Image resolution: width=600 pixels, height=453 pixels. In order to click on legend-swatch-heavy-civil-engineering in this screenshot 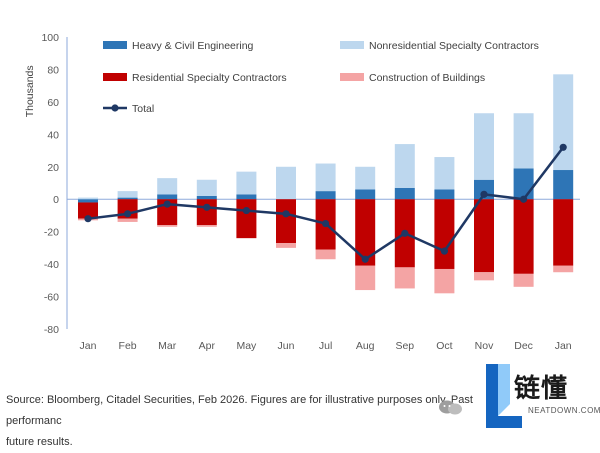, I will do `click(115, 45)`.